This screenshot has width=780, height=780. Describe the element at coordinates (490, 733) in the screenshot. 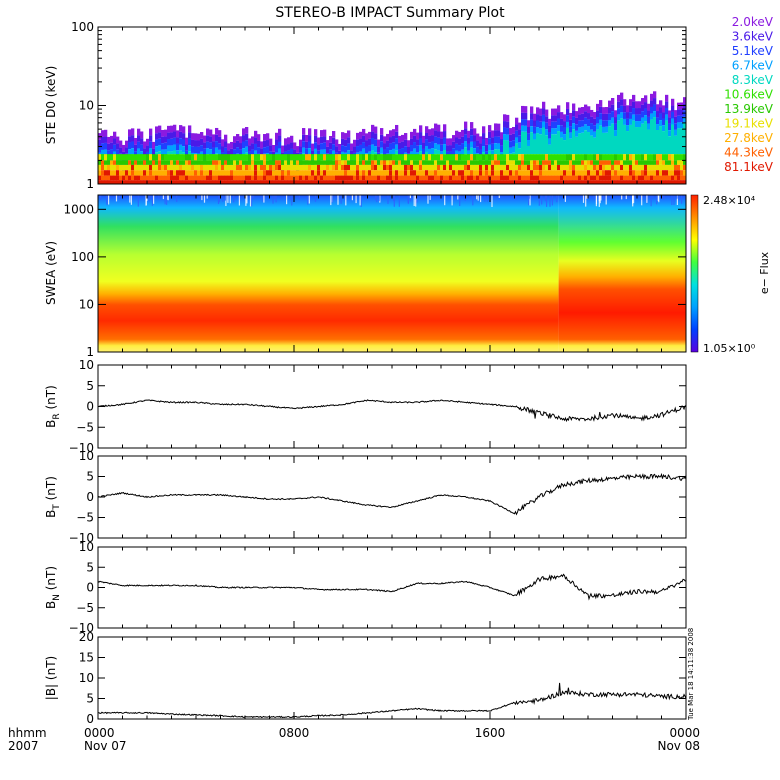

I see `time-tick-label: 1600` at that location.